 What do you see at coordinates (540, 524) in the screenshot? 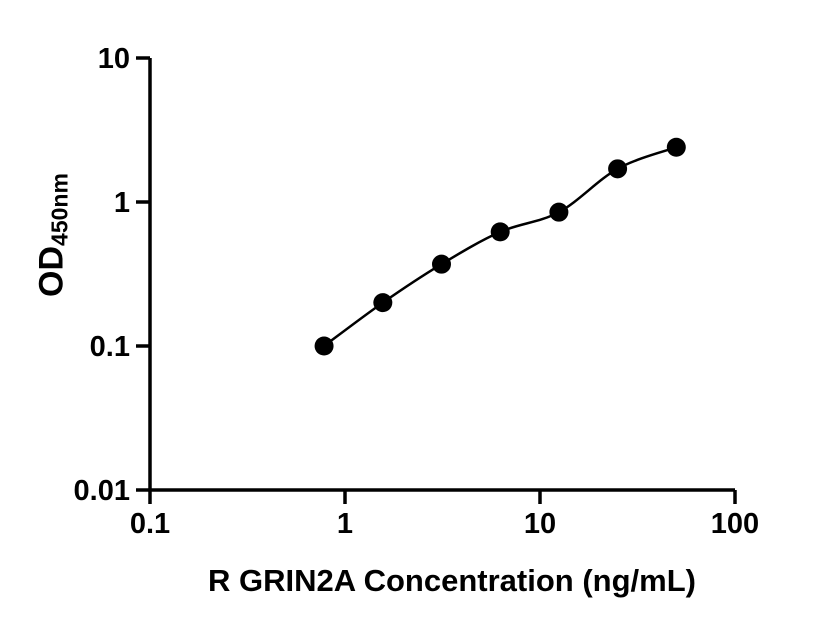
I see `x-tick-label: 10` at bounding box center [540, 524].